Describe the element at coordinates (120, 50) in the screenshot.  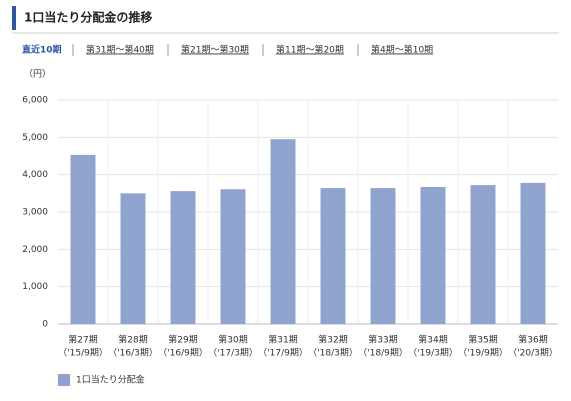
I see `tab: 第31期～第40期` at that location.